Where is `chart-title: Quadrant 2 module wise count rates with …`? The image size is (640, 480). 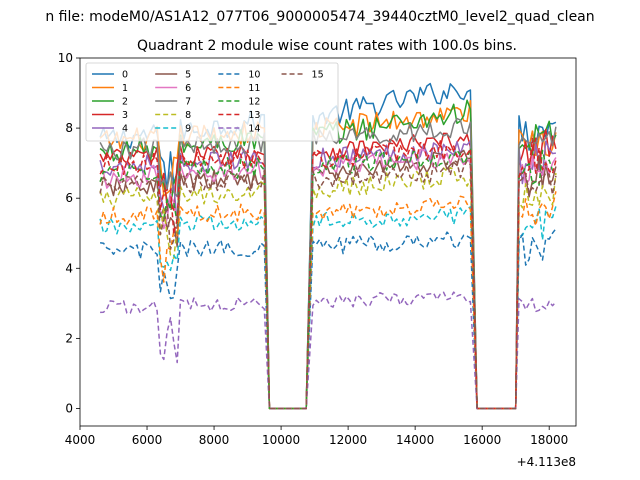
chart-title: Quadrant 2 module wise count rates with … is located at coordinates (327, 46).